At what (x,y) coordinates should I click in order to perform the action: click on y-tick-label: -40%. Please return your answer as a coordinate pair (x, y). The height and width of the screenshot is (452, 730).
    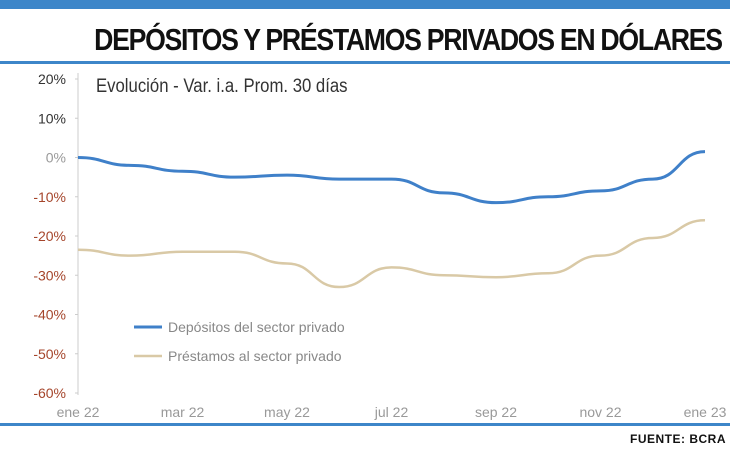
    Looking at the image, I should click on (49, 315).